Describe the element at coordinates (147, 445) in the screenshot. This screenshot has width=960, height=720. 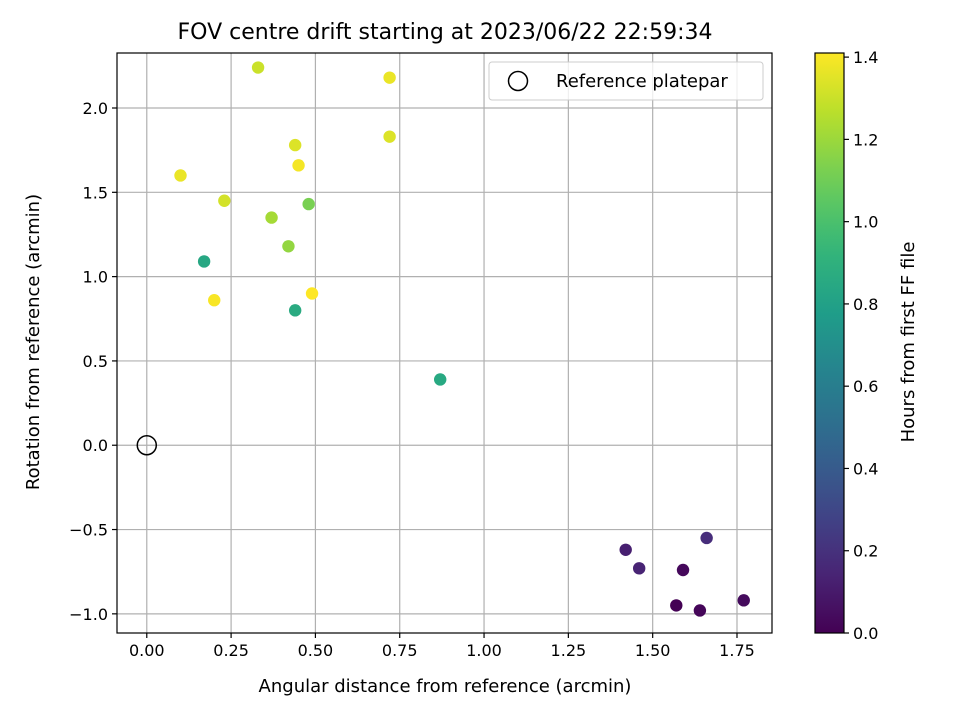
I see `reference-platepar-marker` at that location.